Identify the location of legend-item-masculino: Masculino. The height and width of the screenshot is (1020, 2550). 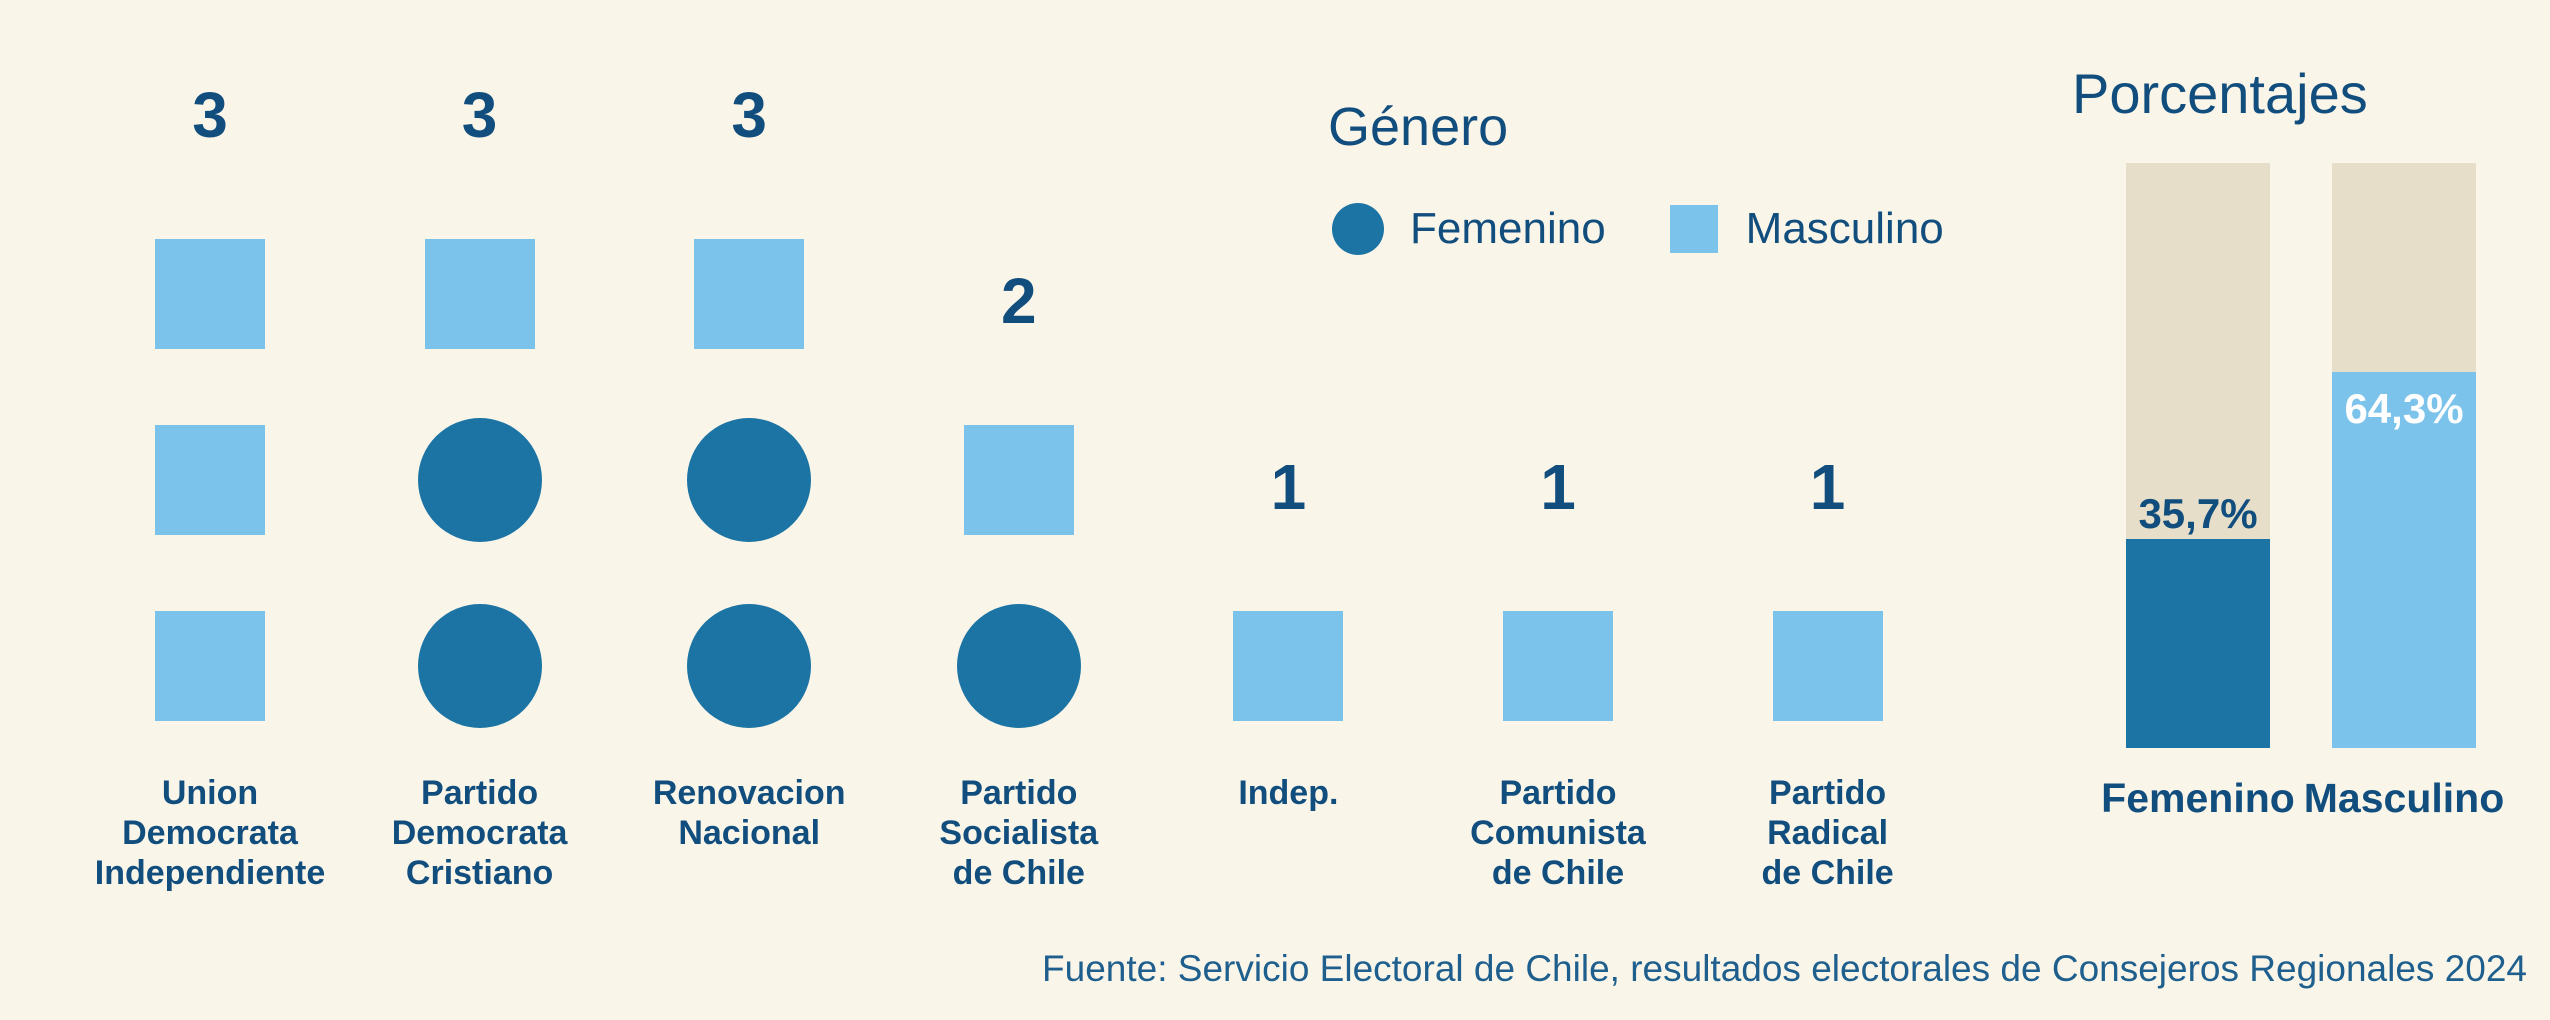
(1806, 229).